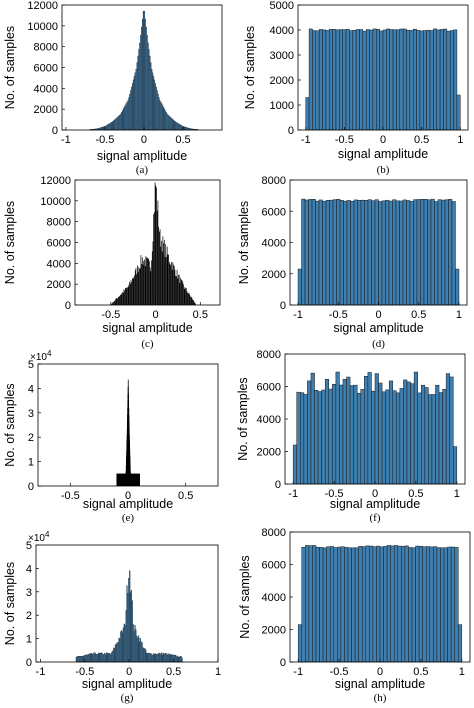  Describe the element at coordinates (127, 698) in the screenshot. I see `panel-caption: (g)` at that location.